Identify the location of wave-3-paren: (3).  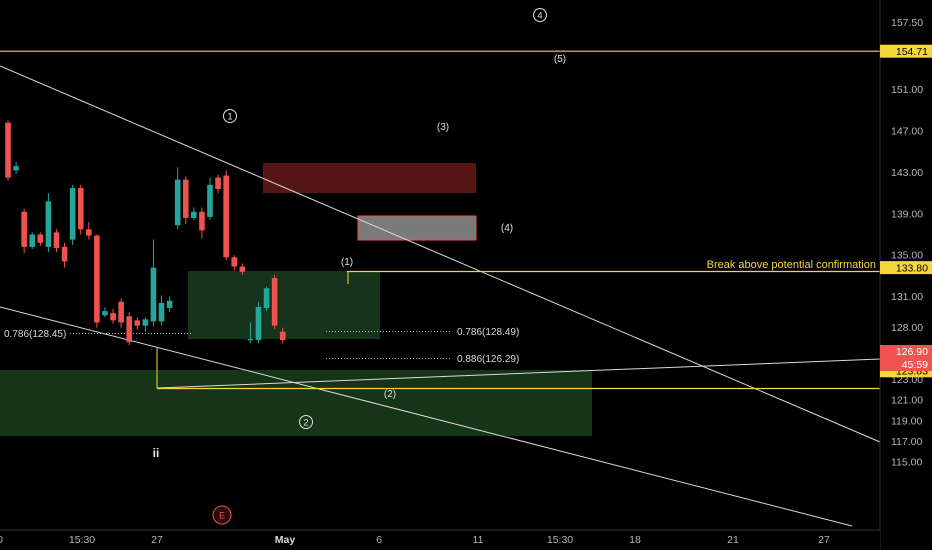
(443, 127).